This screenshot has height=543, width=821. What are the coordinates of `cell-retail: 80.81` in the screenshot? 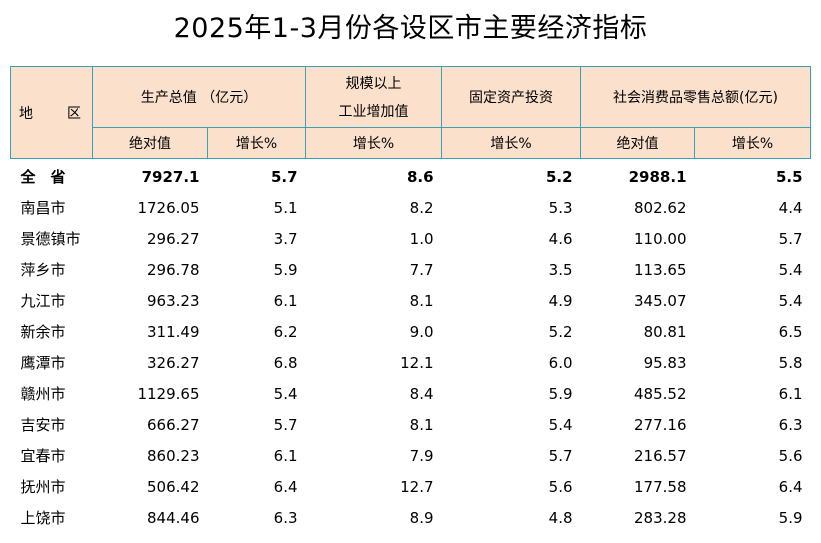 It's located at (665, 331).